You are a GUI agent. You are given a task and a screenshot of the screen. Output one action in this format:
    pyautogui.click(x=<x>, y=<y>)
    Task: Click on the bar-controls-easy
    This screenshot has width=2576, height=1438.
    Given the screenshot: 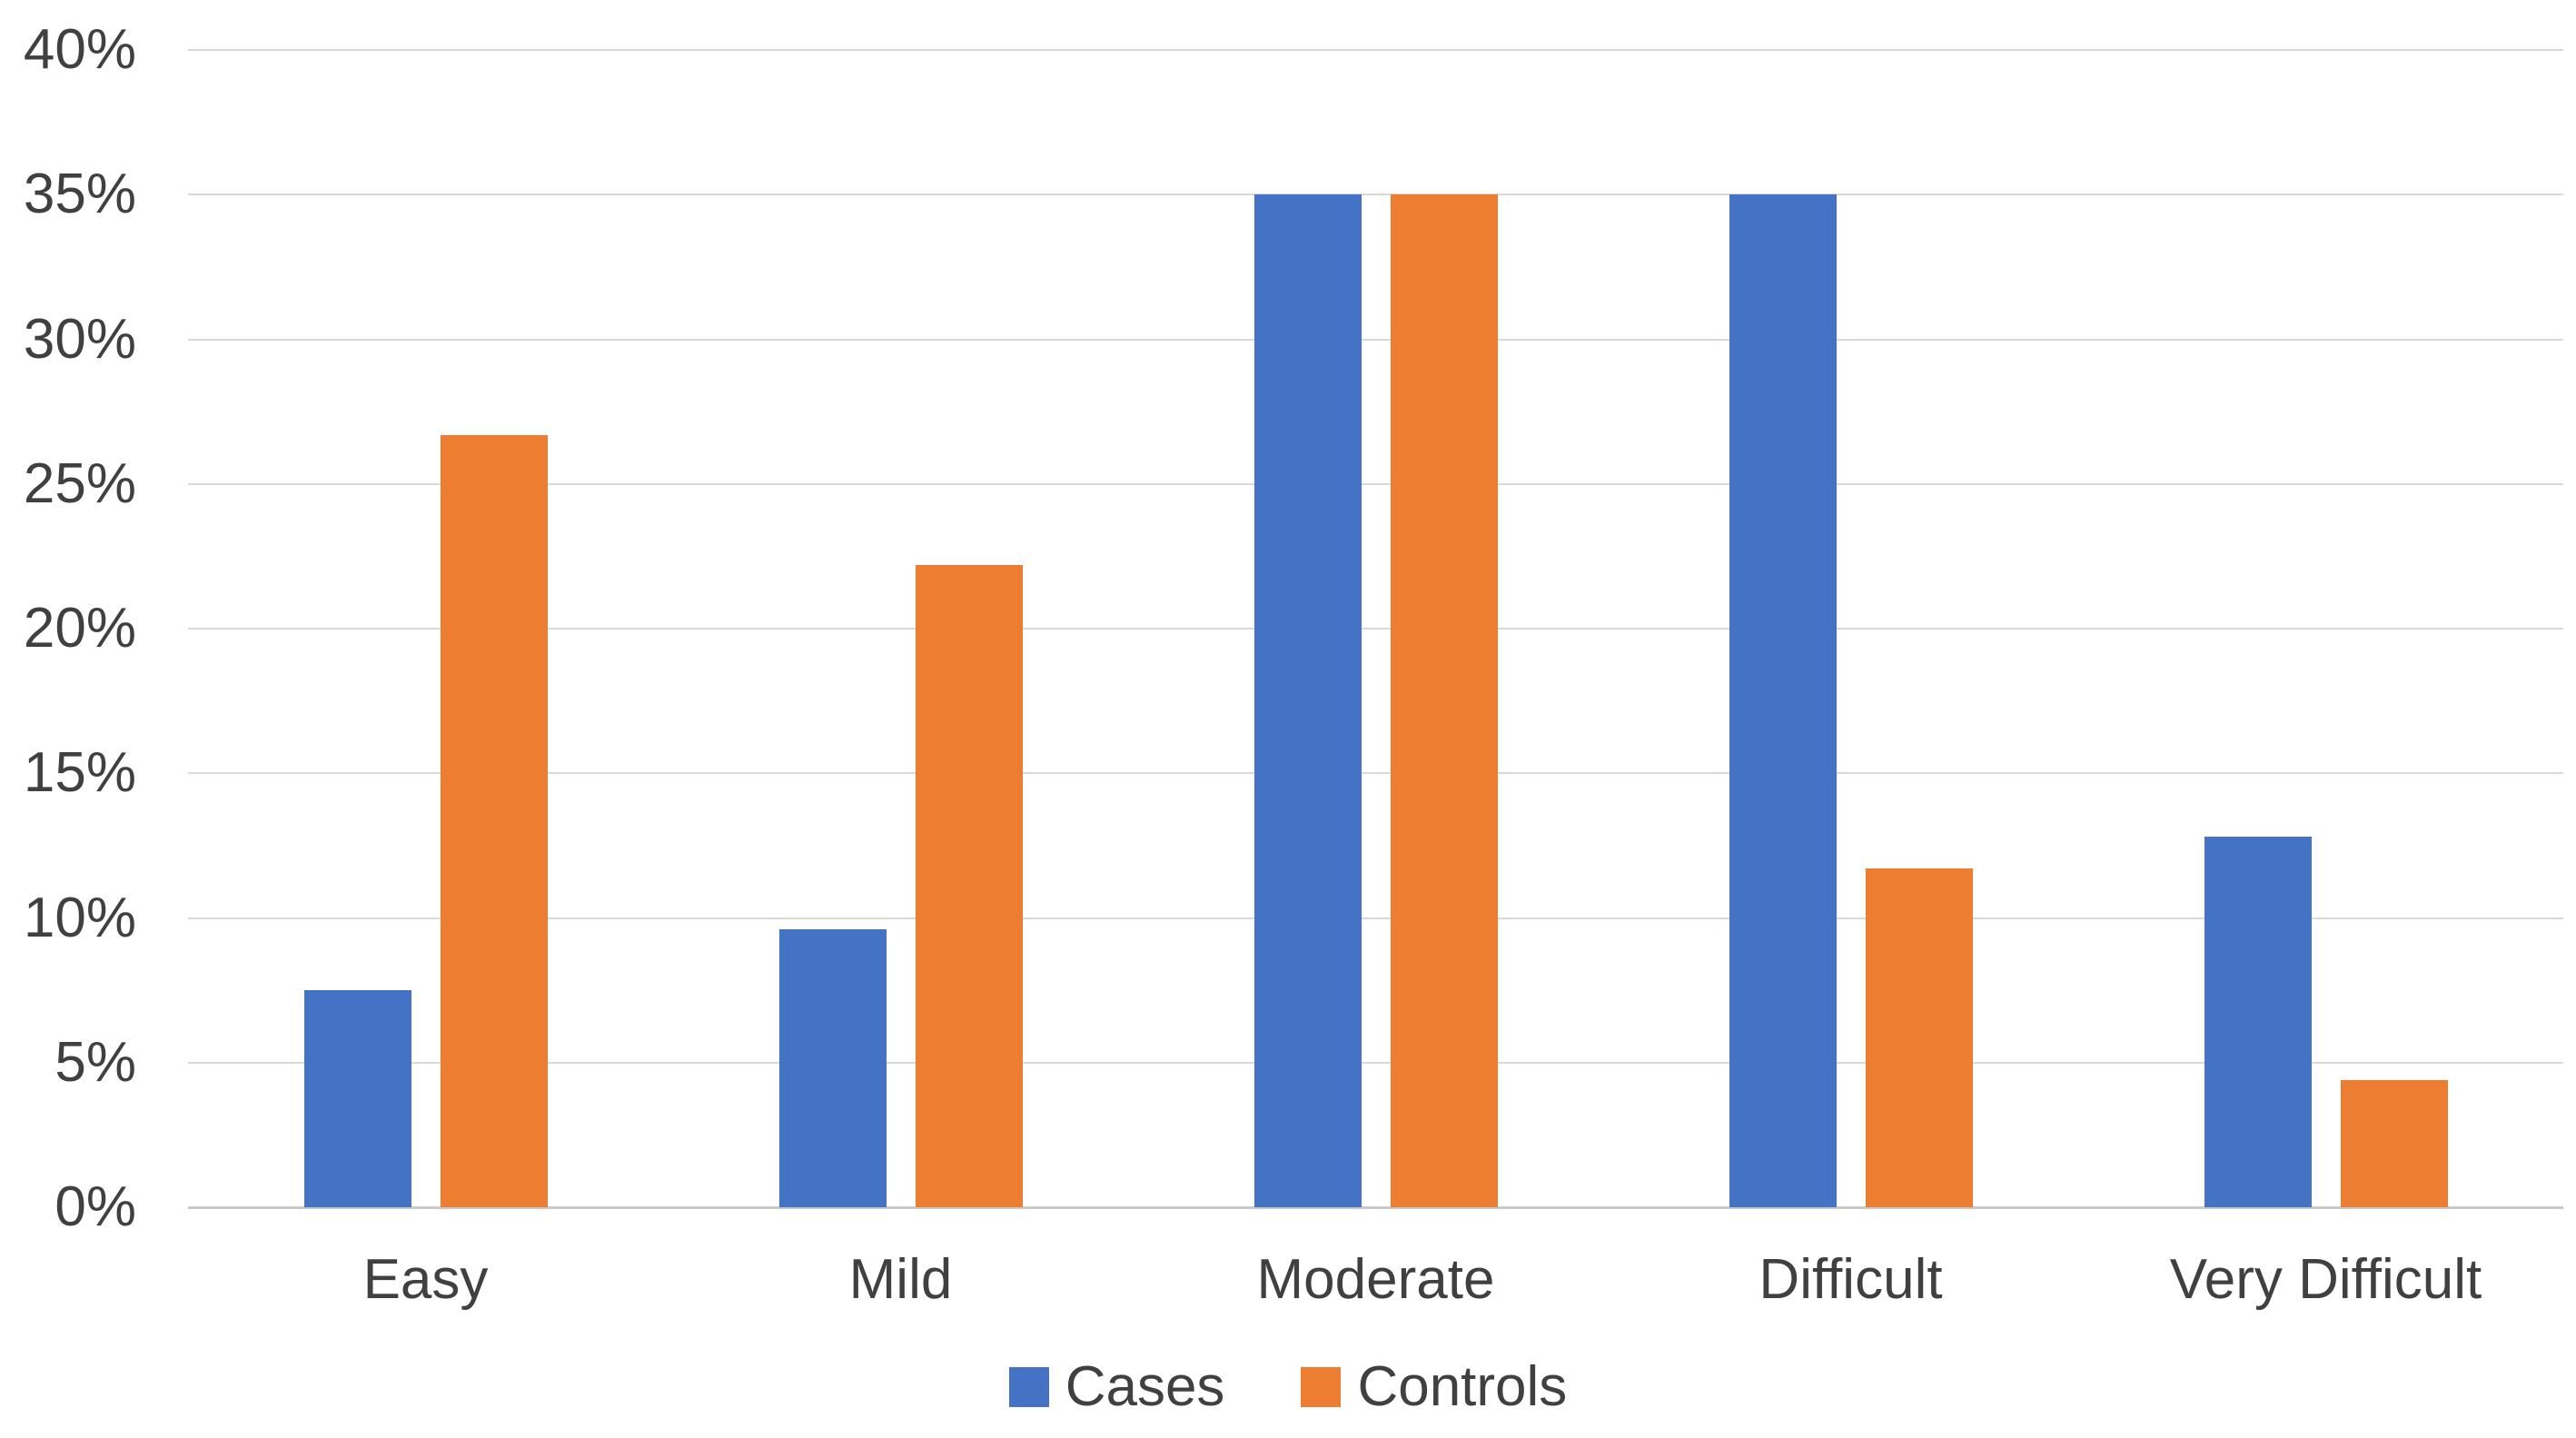 What is the action you would take?
    pyautogui.click(x=494, y=820)
    